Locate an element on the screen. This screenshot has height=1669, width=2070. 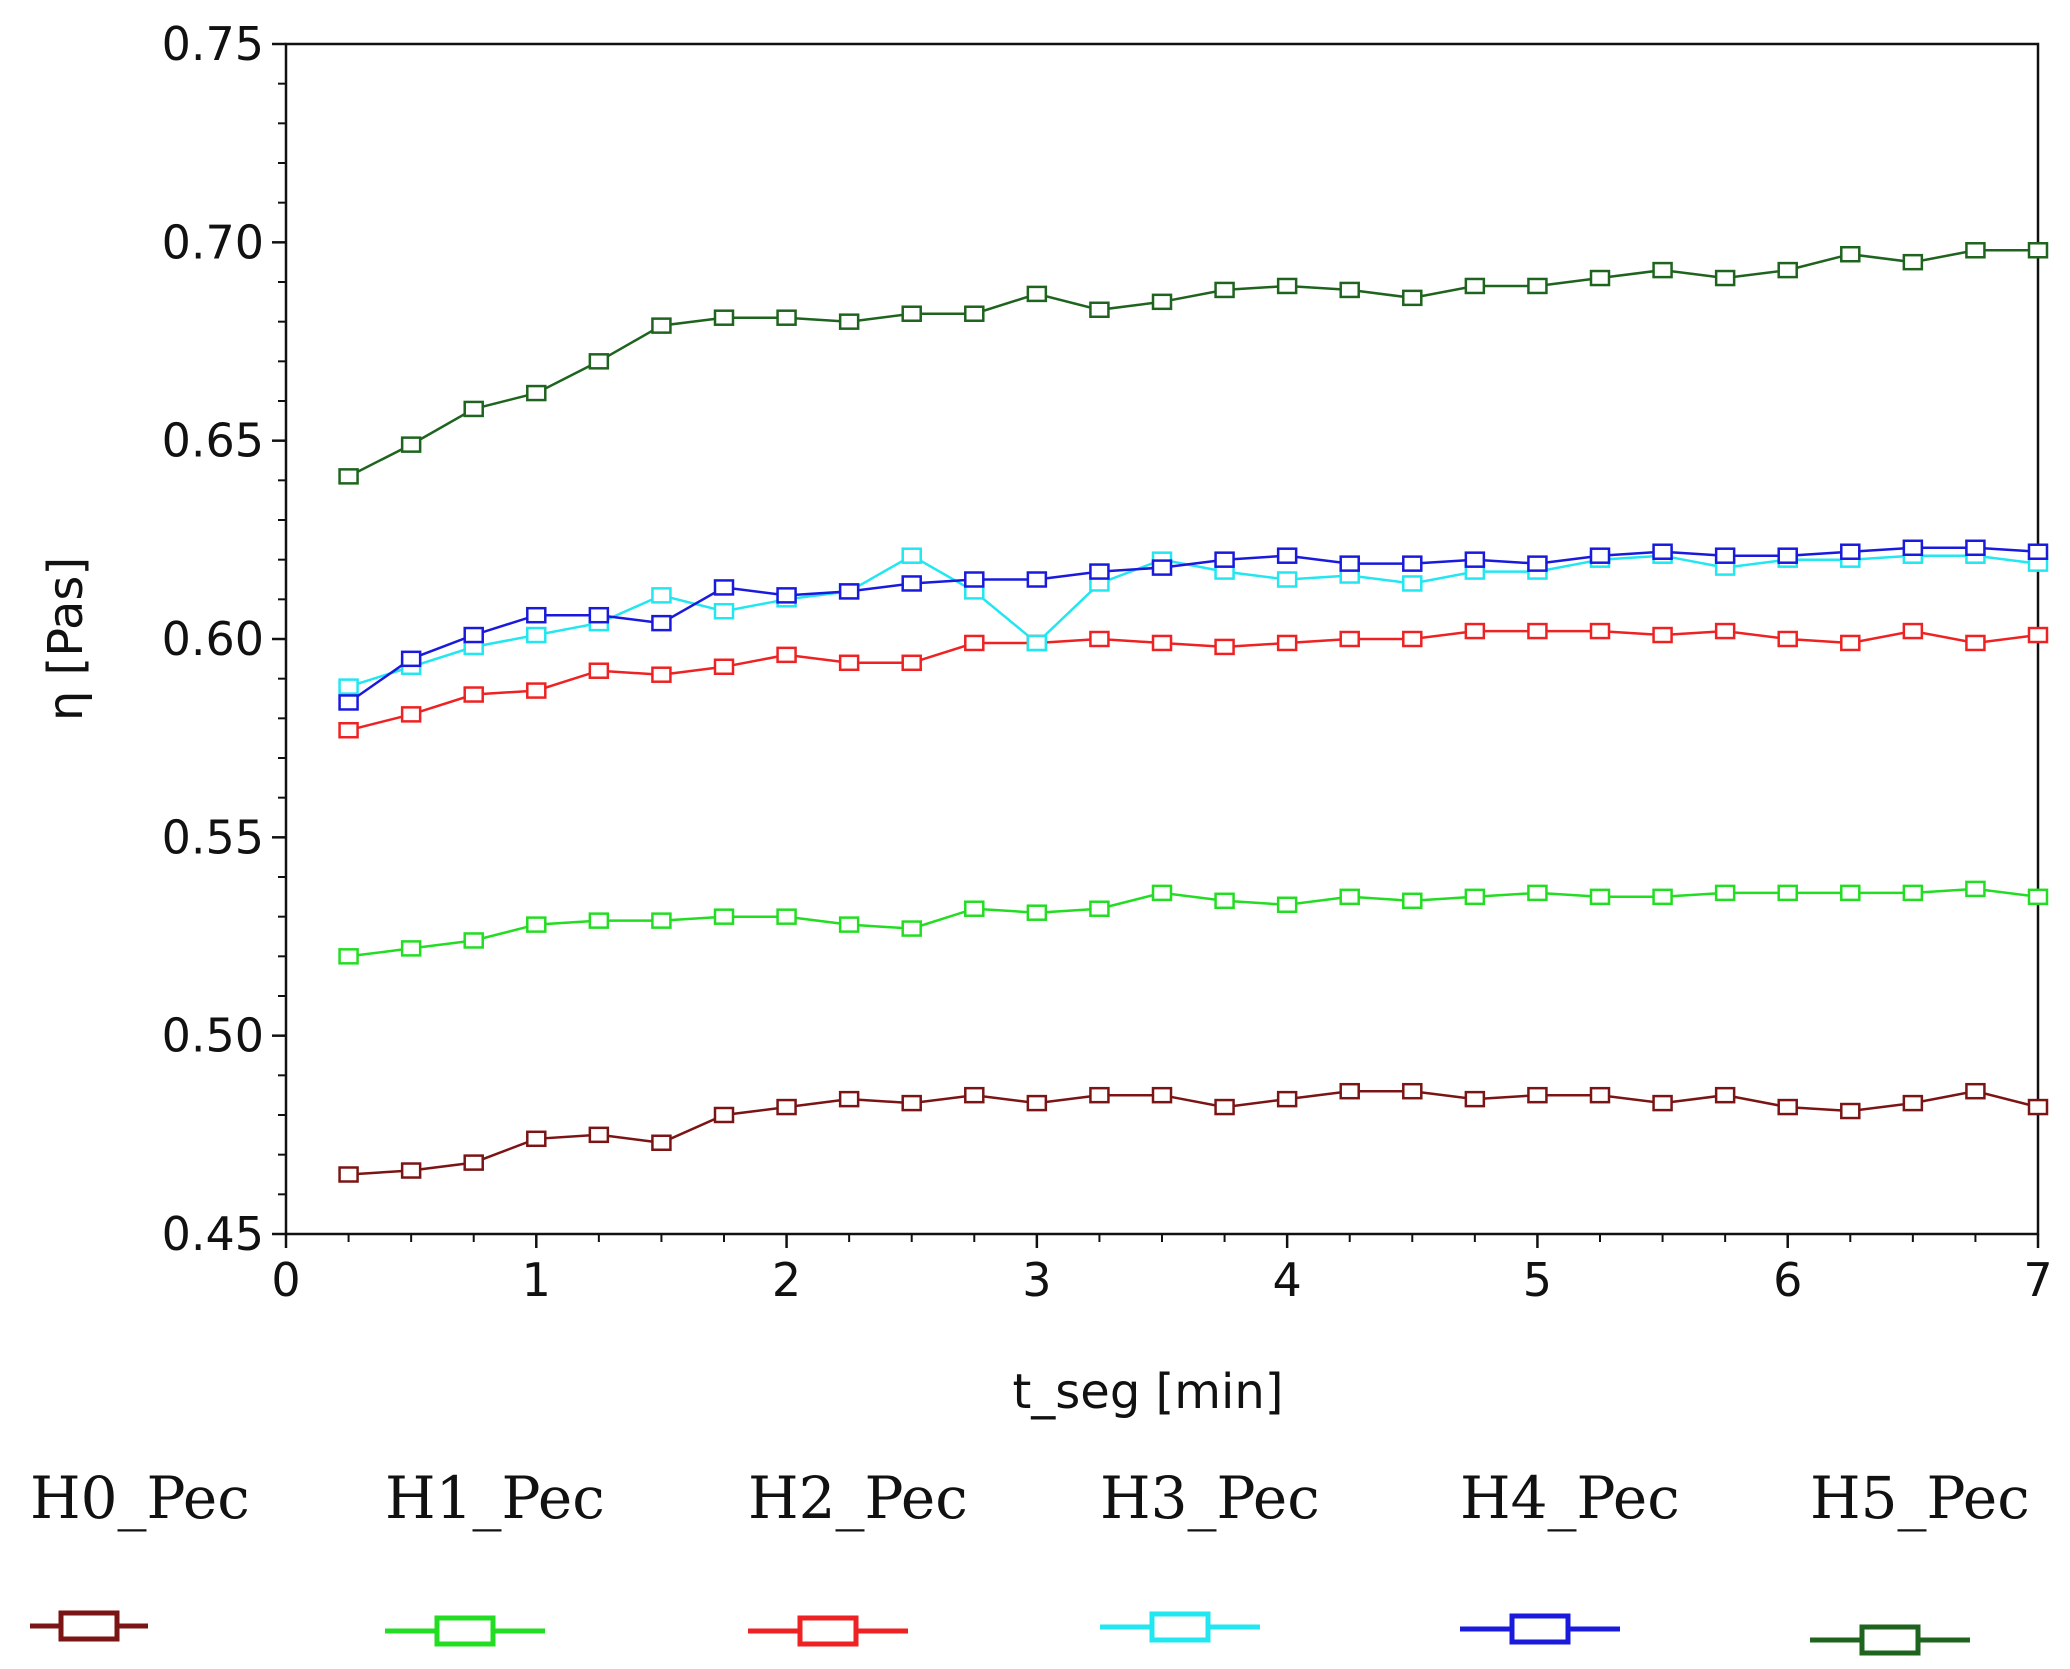
x-tick-label: 2 is located at coordinates (786, 1280).